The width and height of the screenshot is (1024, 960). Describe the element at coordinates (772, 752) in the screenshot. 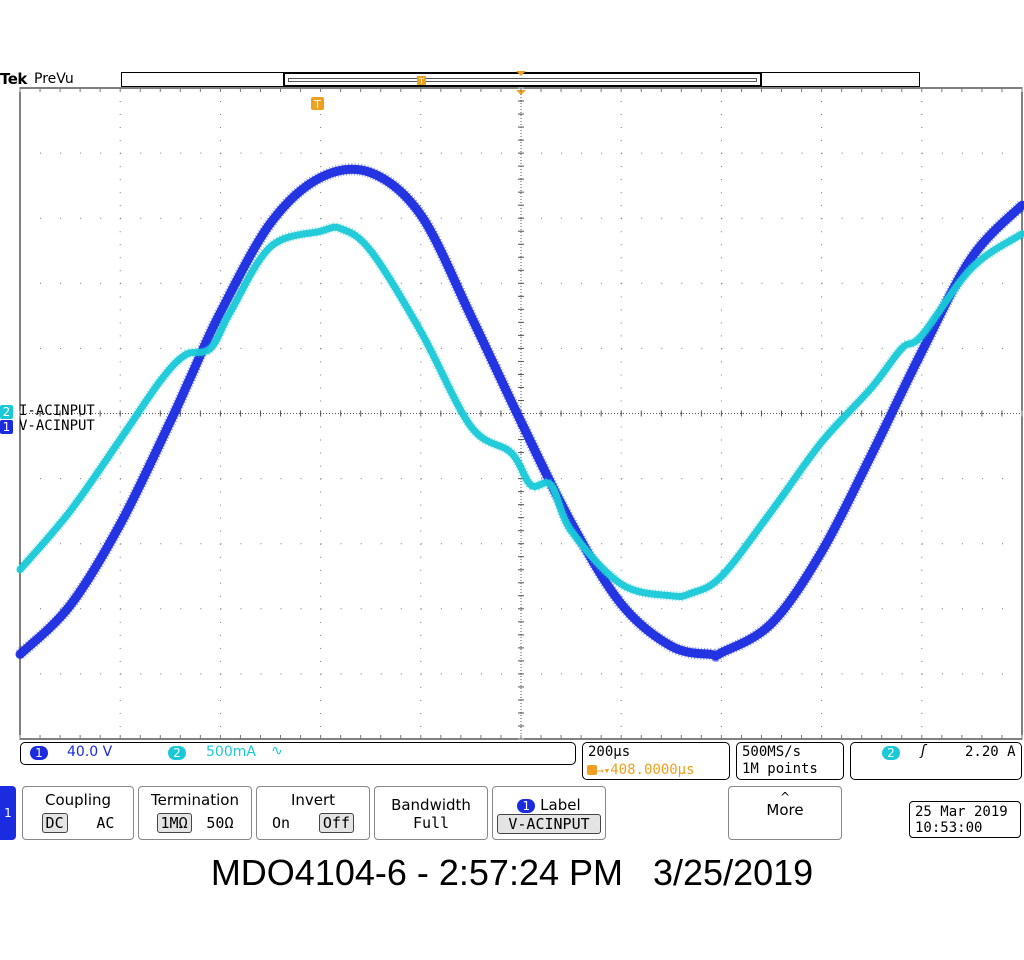

I see `sample-rate: 500MS/s` at that location.